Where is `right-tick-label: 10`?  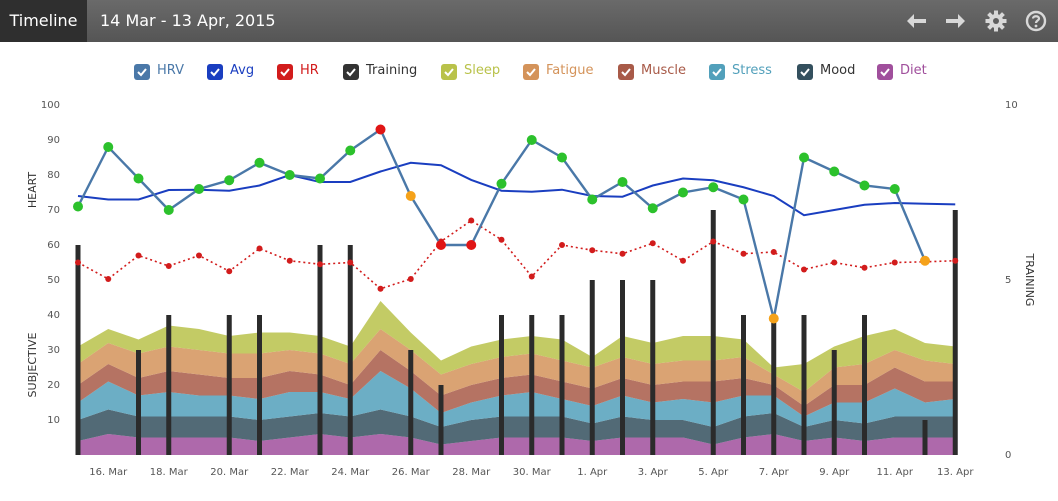
right-tick-label: 10 is located at coordinates (1011, 105).